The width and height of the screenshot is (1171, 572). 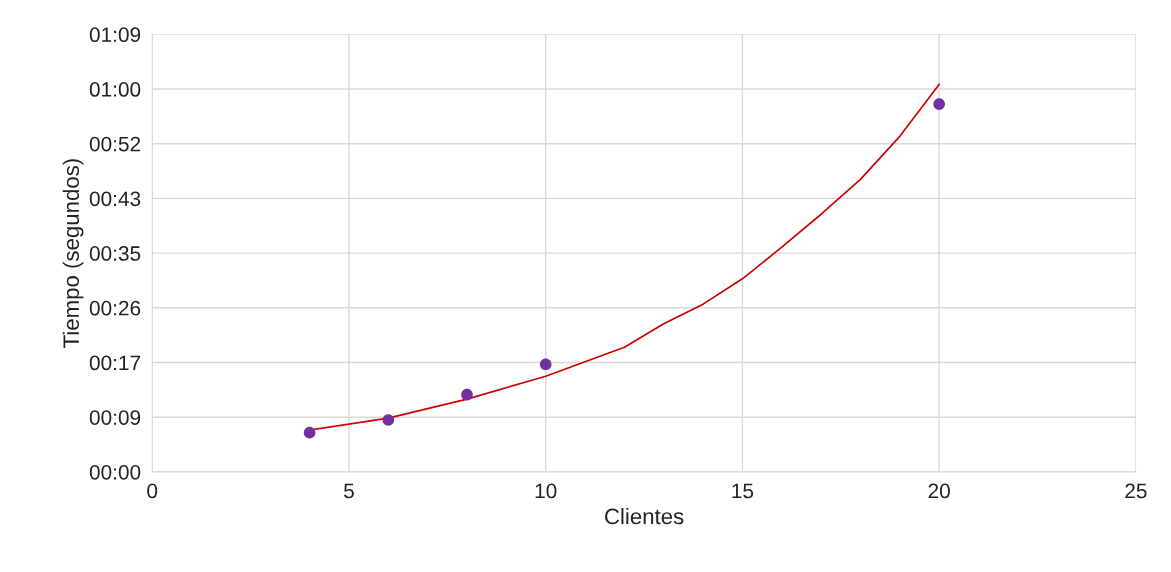 What do you see at coordinates (939, 491) in the screenshot?
I see `x-tick-label: 20` at bounding box center [939, 491].